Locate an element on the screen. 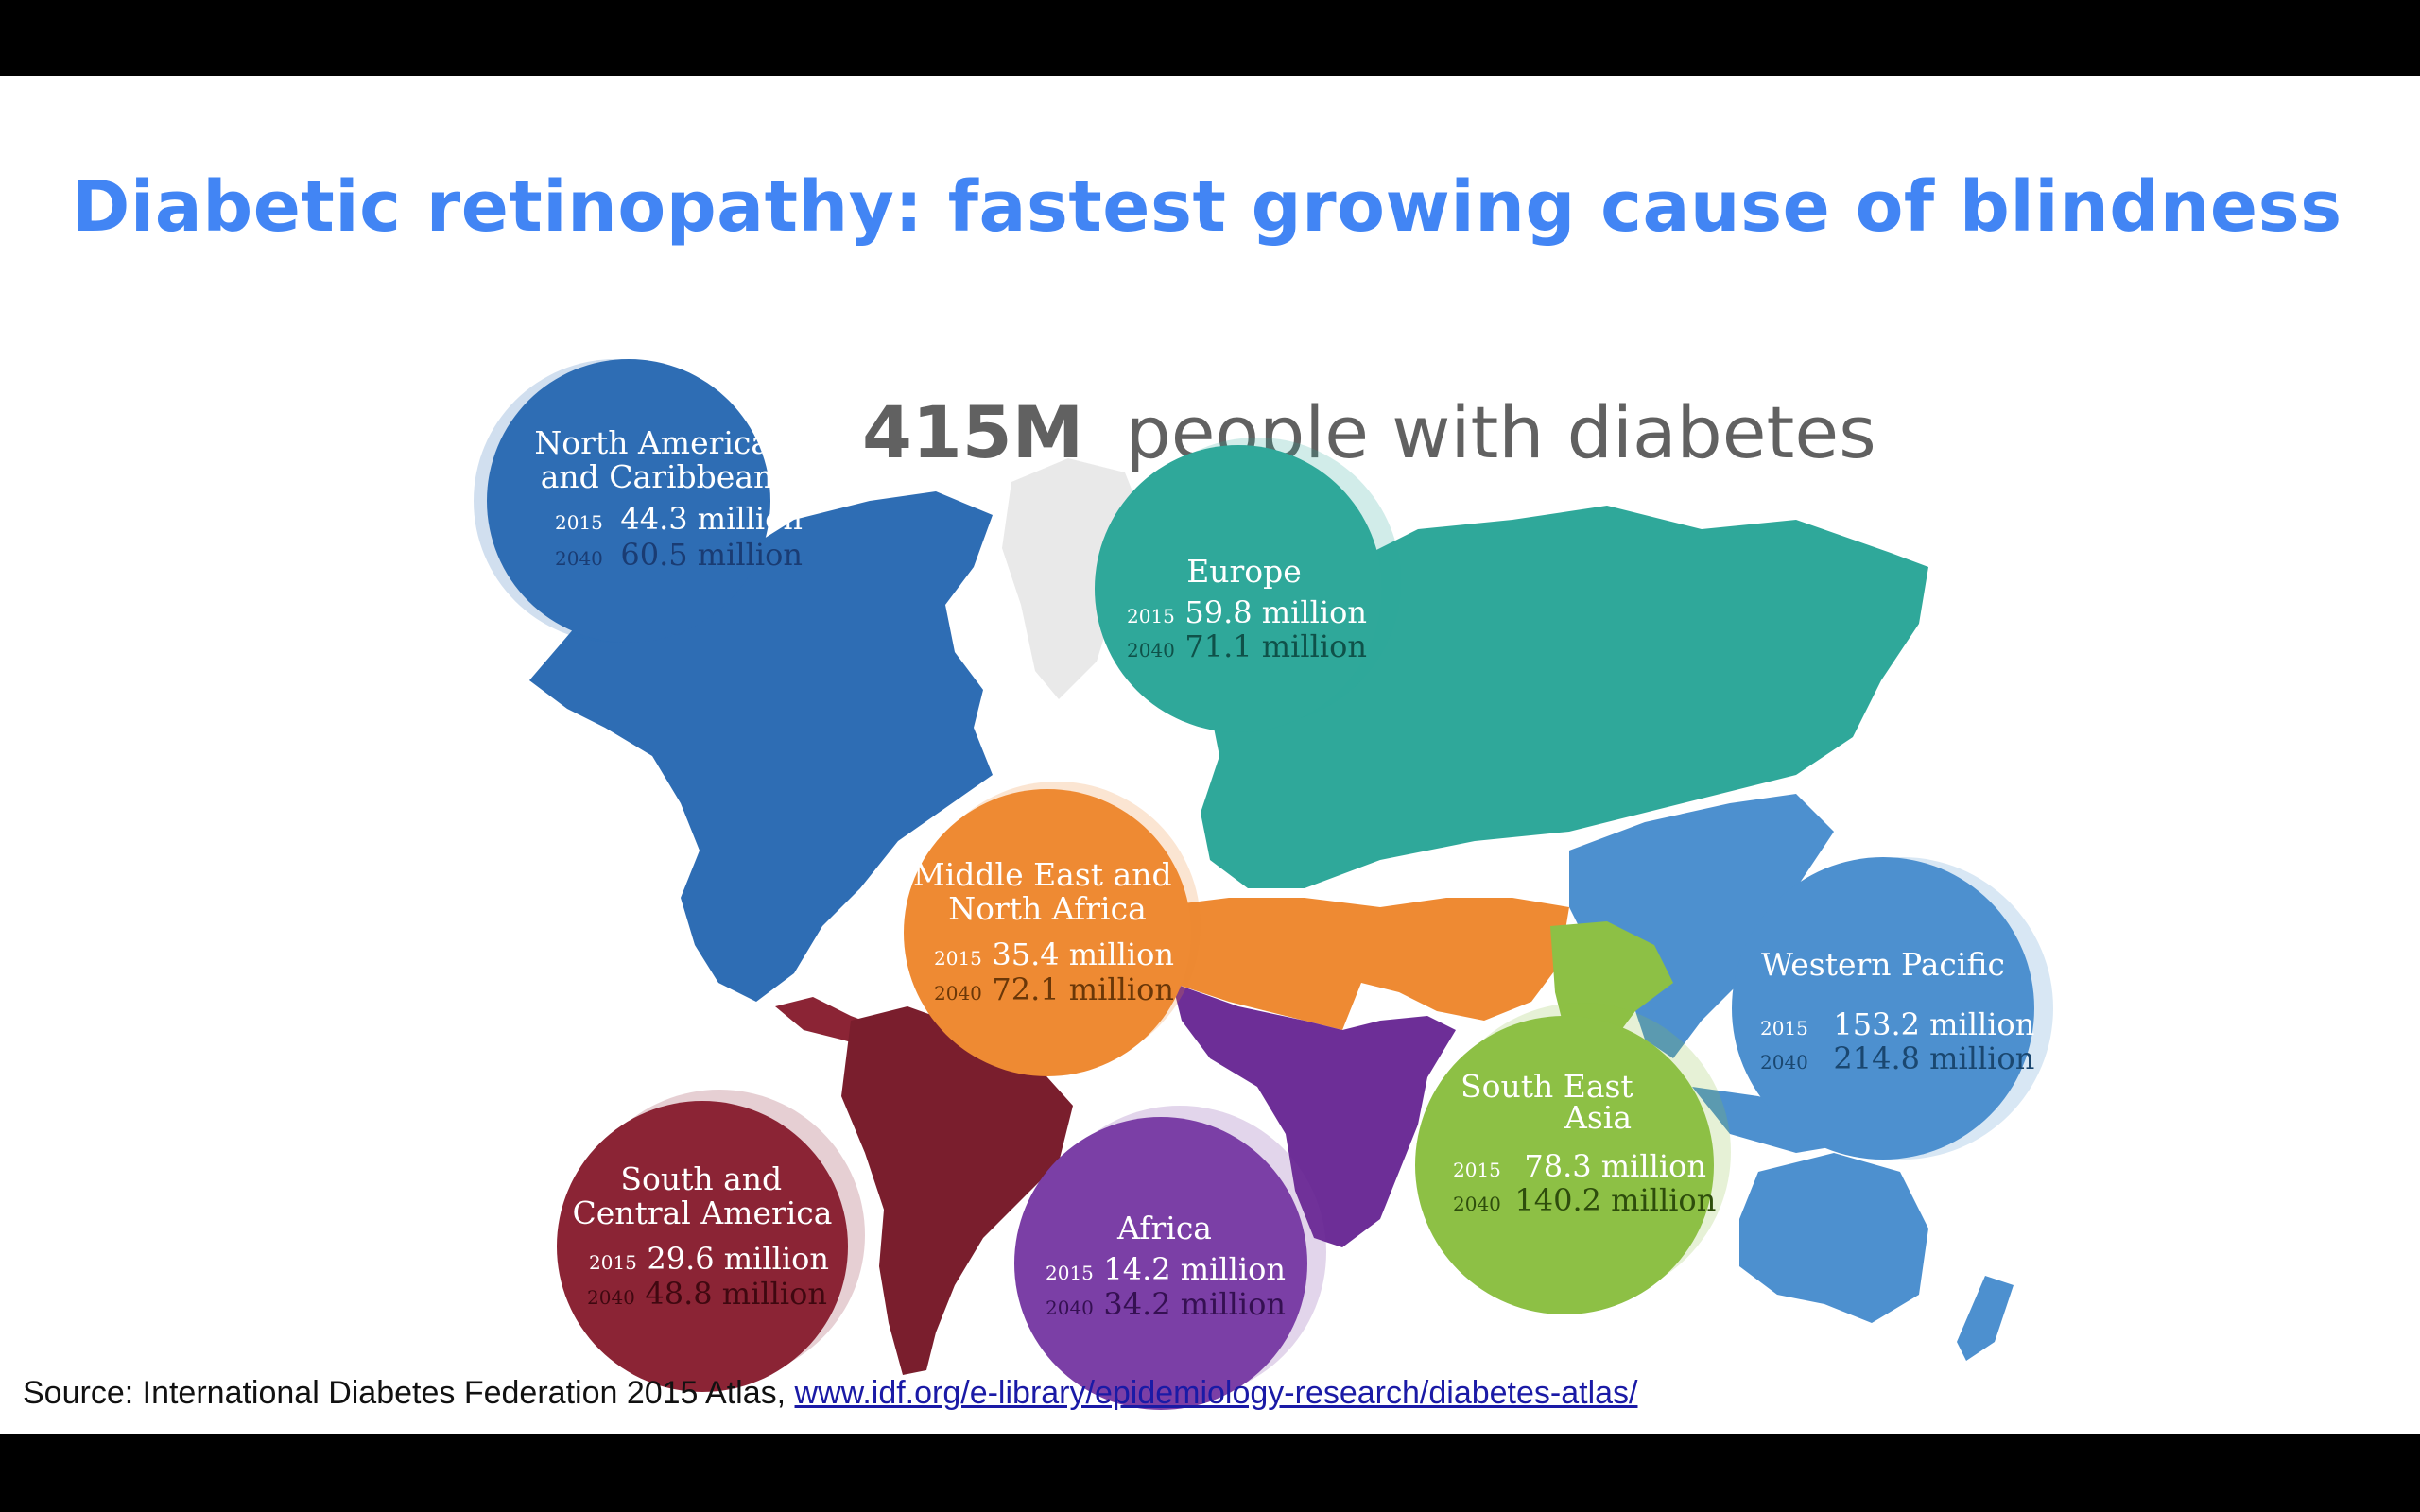 This screenshot has height=1512, width=2420. svg-text: 2040 48.8 million is located at coordinates (707, 1294).